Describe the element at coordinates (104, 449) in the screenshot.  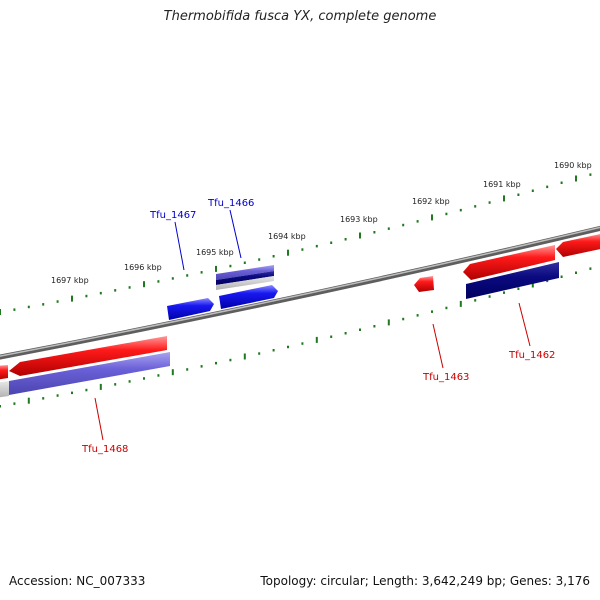
I see `gene-label-tfu-1468: Tfu_1468` at that location.